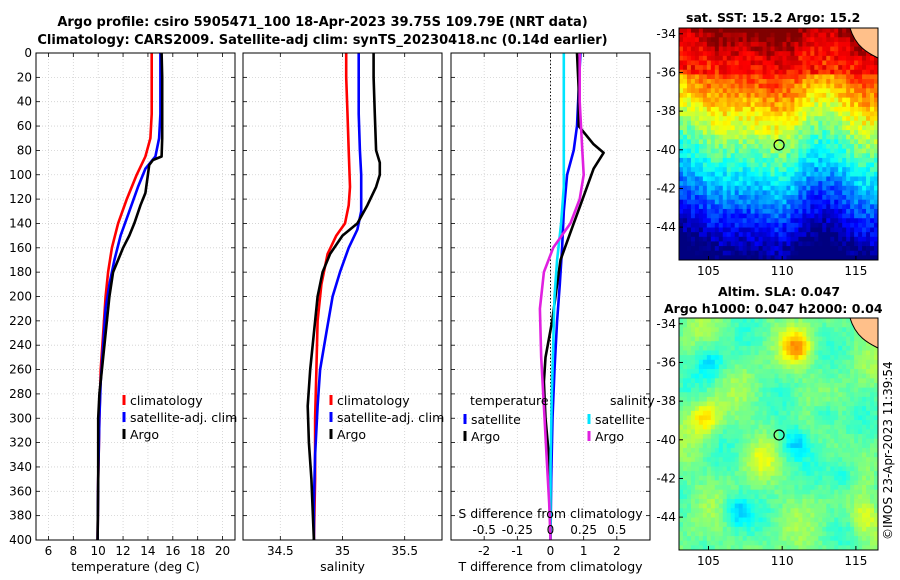 The width and height of the screenshot is (900, 580). I want to click on sst_map-y-tick-label: -38, so click(666, 111).